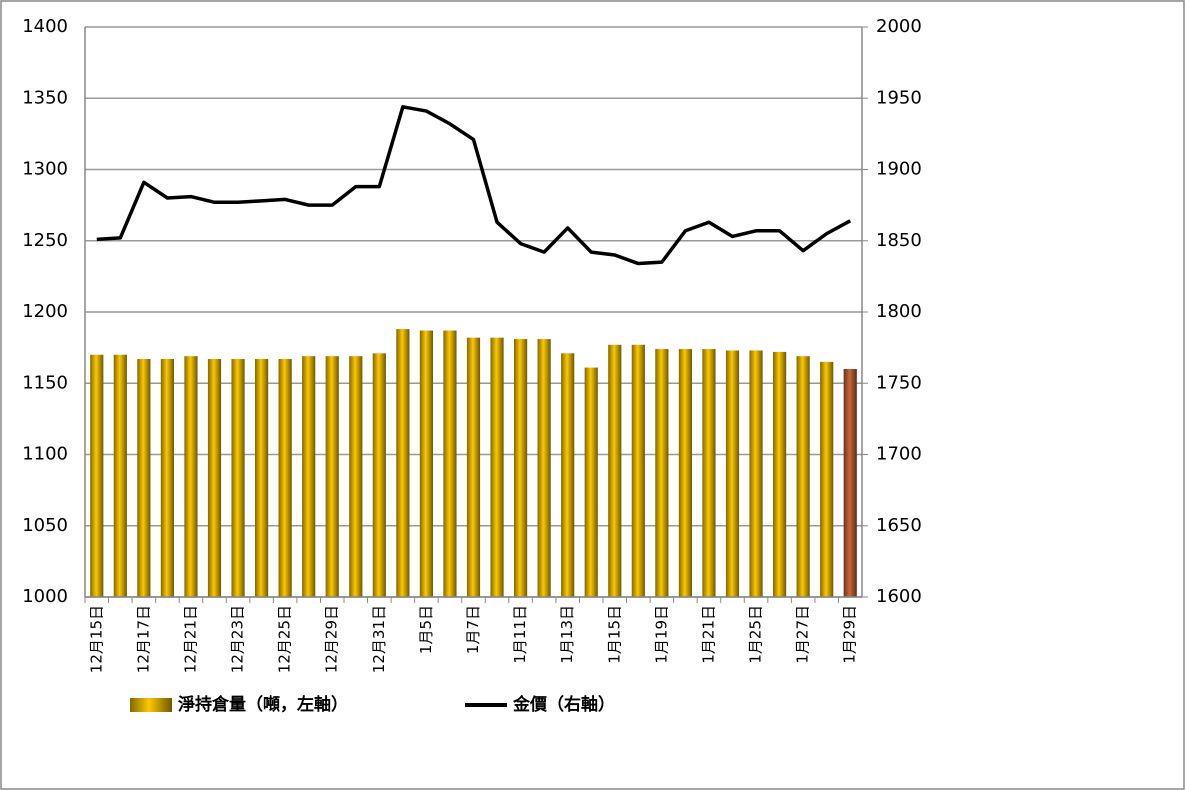 This screenshot has height=790, width=1185. What do you see at coordinates (850, 634) in the screenshot?
I see `x-tick-label: 1月29日` at bounding box center [850, 634].